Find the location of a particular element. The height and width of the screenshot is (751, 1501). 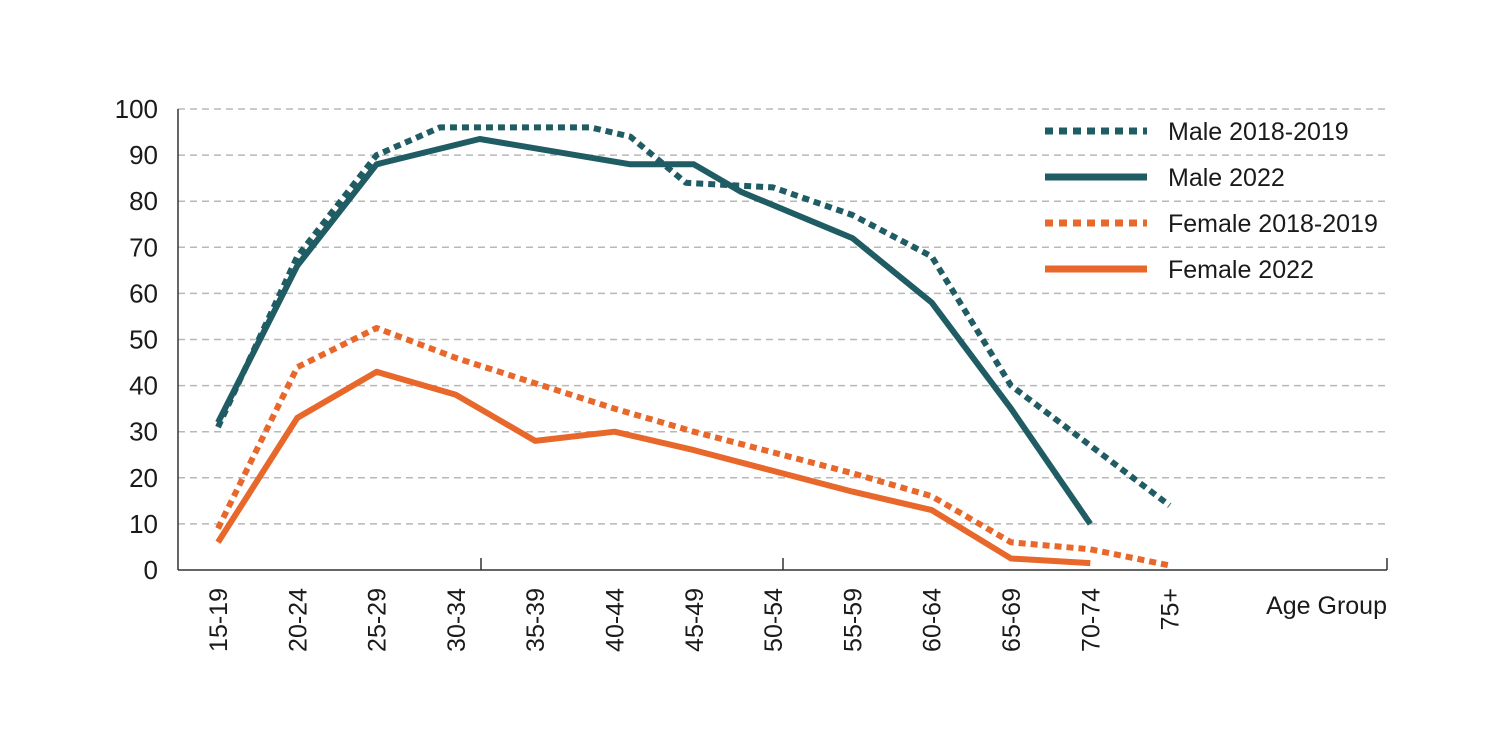

x-tick-label: 50-54 is located at coordinates (774, 620).